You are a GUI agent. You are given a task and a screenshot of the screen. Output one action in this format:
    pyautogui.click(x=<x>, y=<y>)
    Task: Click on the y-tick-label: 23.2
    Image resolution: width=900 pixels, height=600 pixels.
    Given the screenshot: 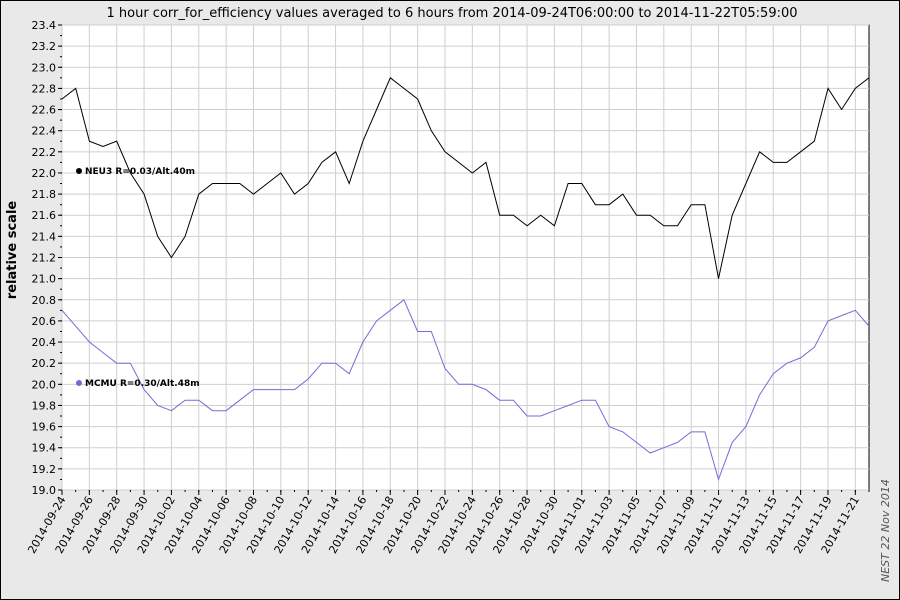 What is the action you would take?
    pyautogui.click(x=44, y=46)
    